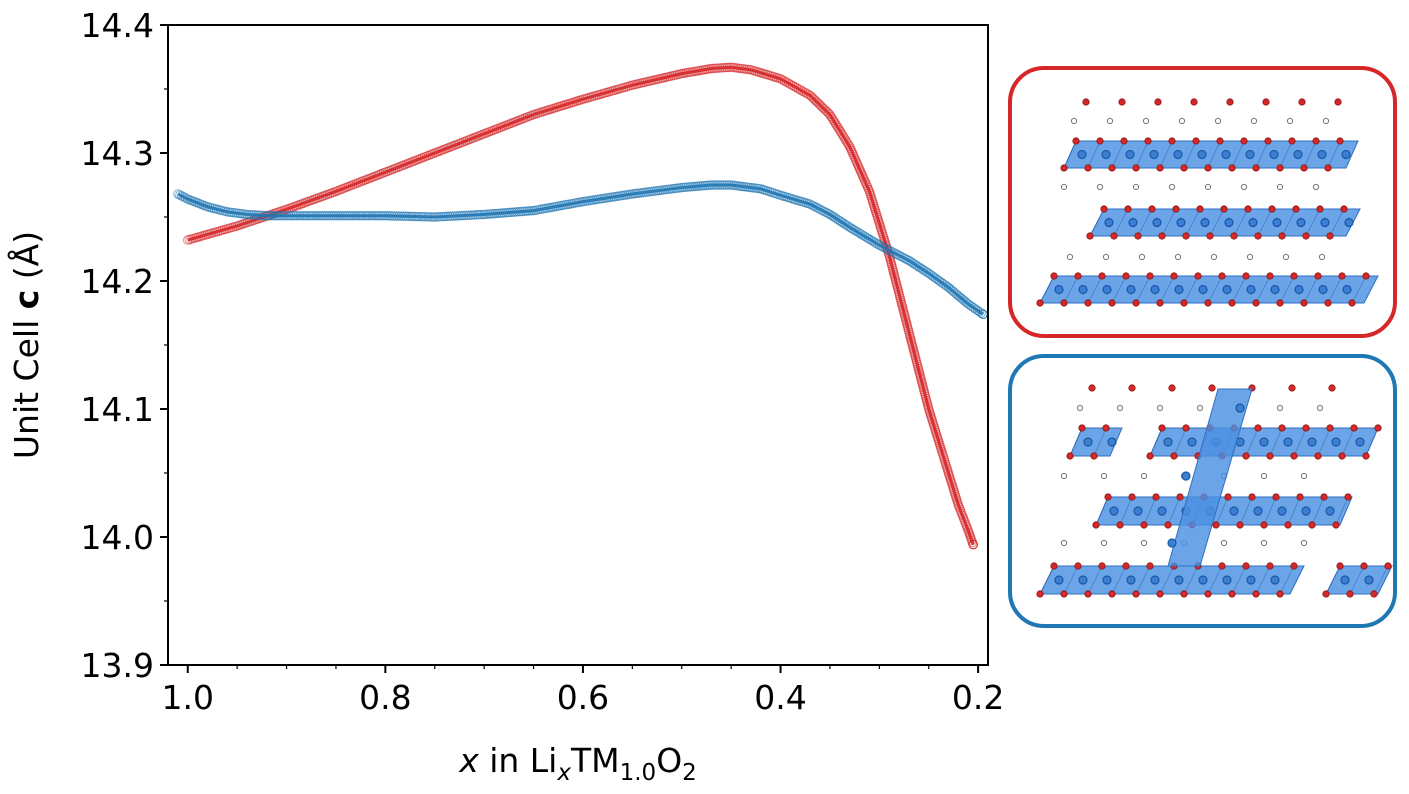 The image size is (1409, 794). Describe the element at coordinates (117, 665) in the screenshot. I see `y-tick-label: 13.9` at that location.